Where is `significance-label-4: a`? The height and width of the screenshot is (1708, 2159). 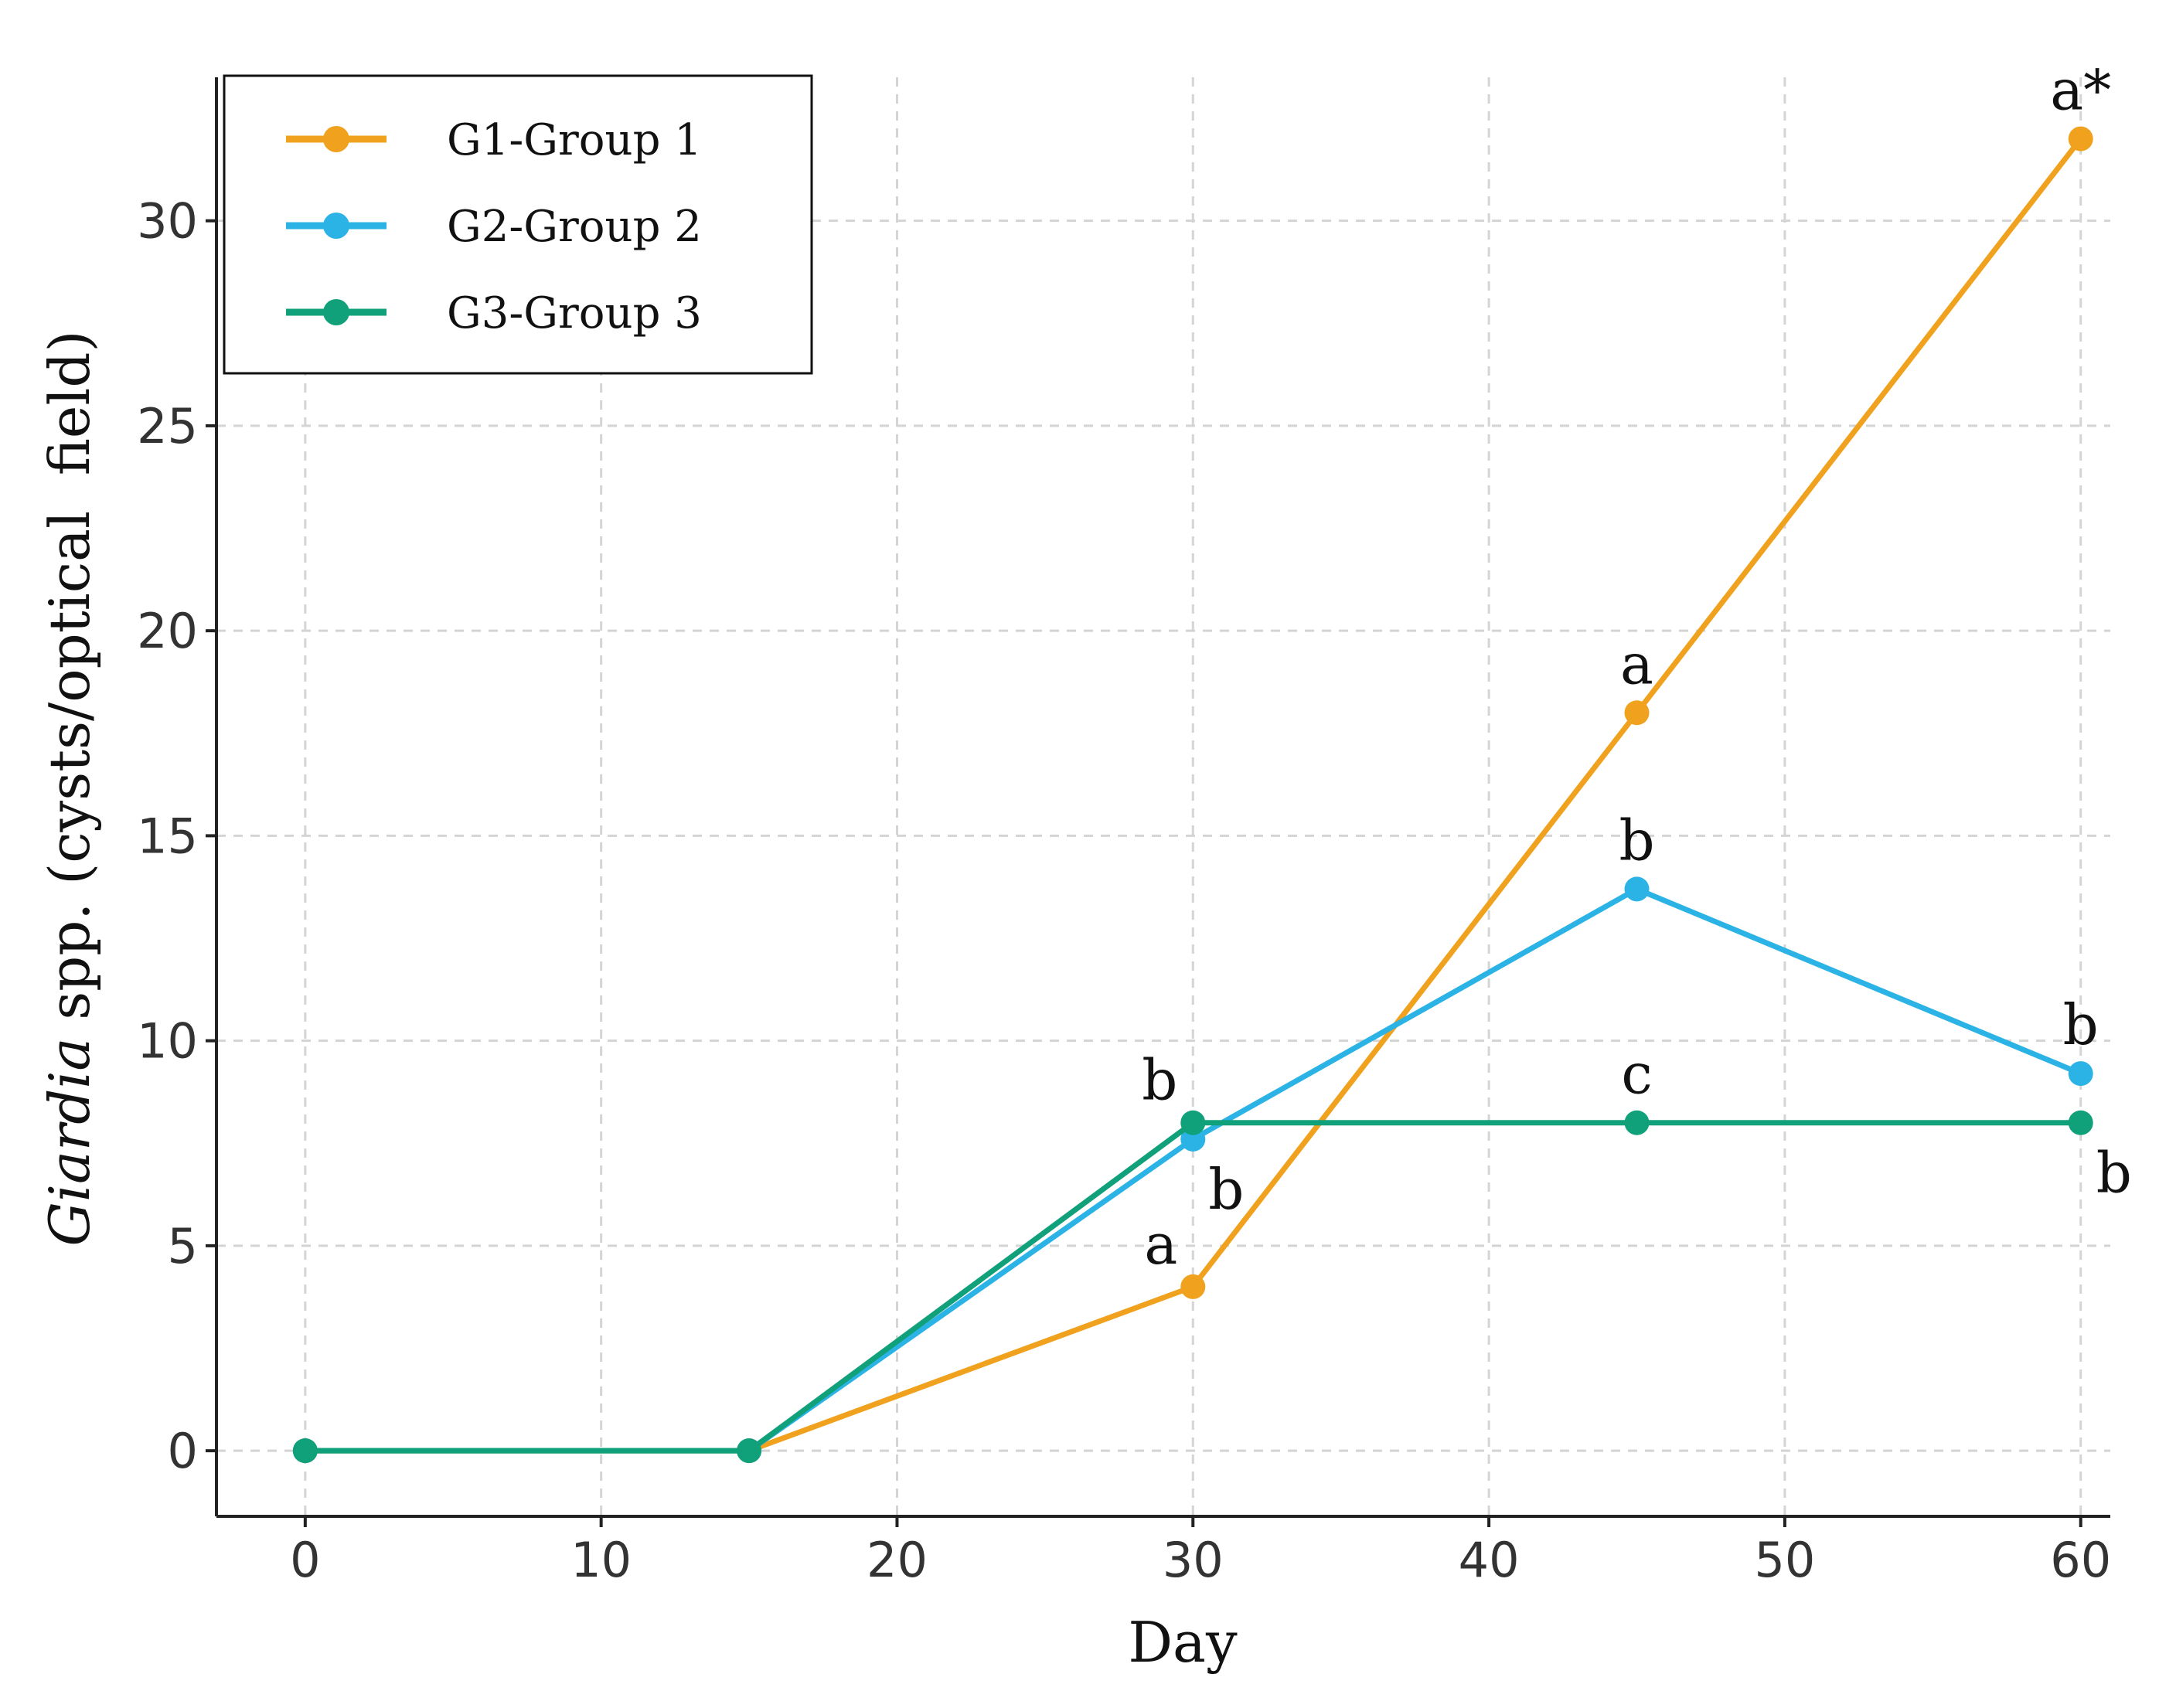 significance-label-4: a is located at coordinates (1160, 1244).